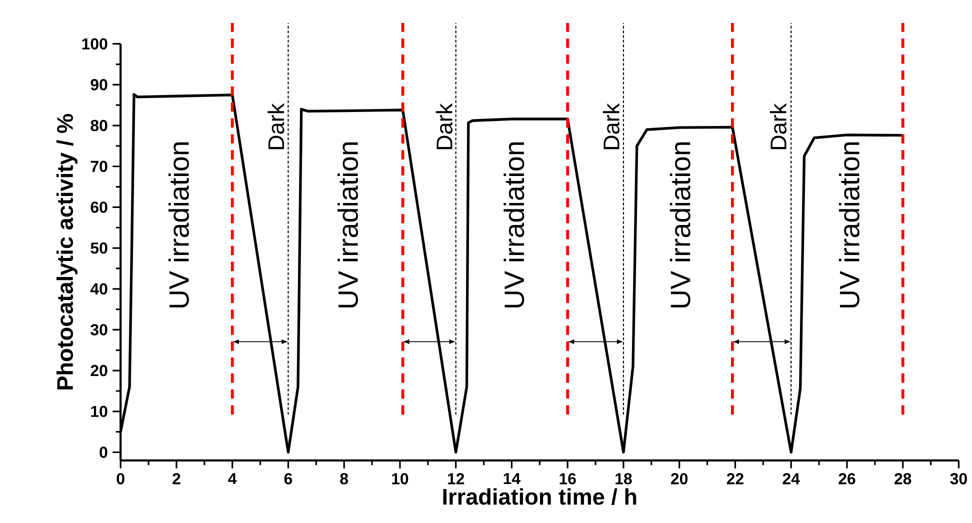 The width and height of the screenshot is (972, 523). I want to click on x-tick-label: 20, so click(679, 478).